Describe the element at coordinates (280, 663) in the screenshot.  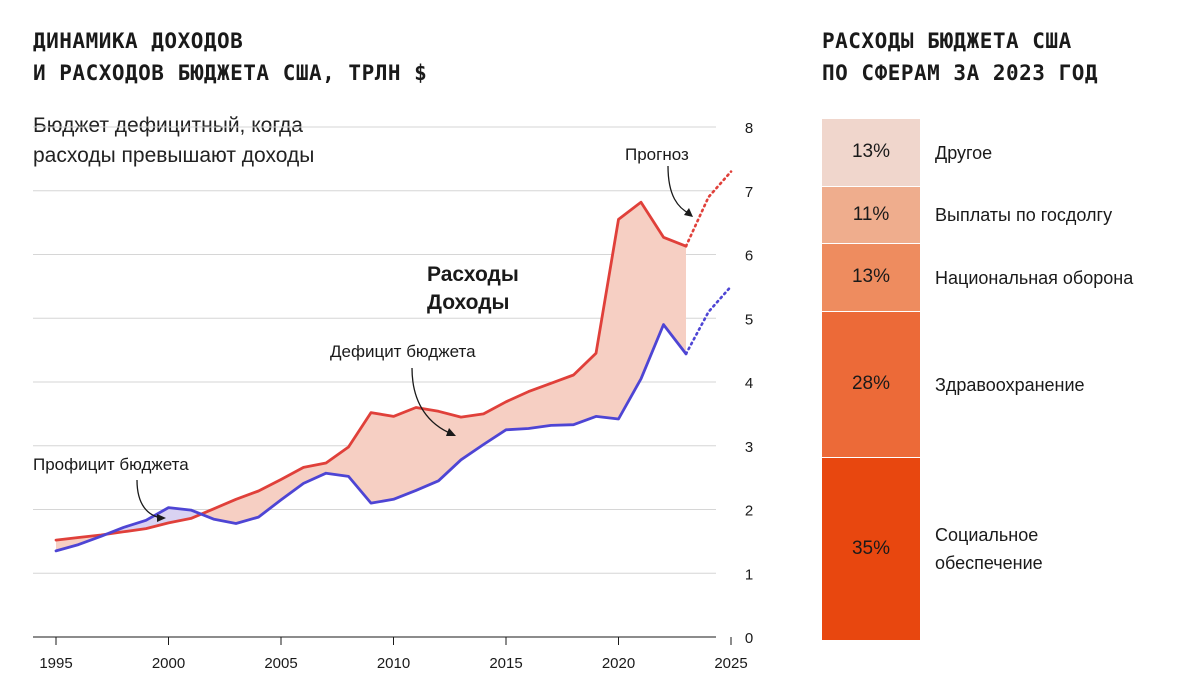
I see `x-tick-label: 2005` at that location.